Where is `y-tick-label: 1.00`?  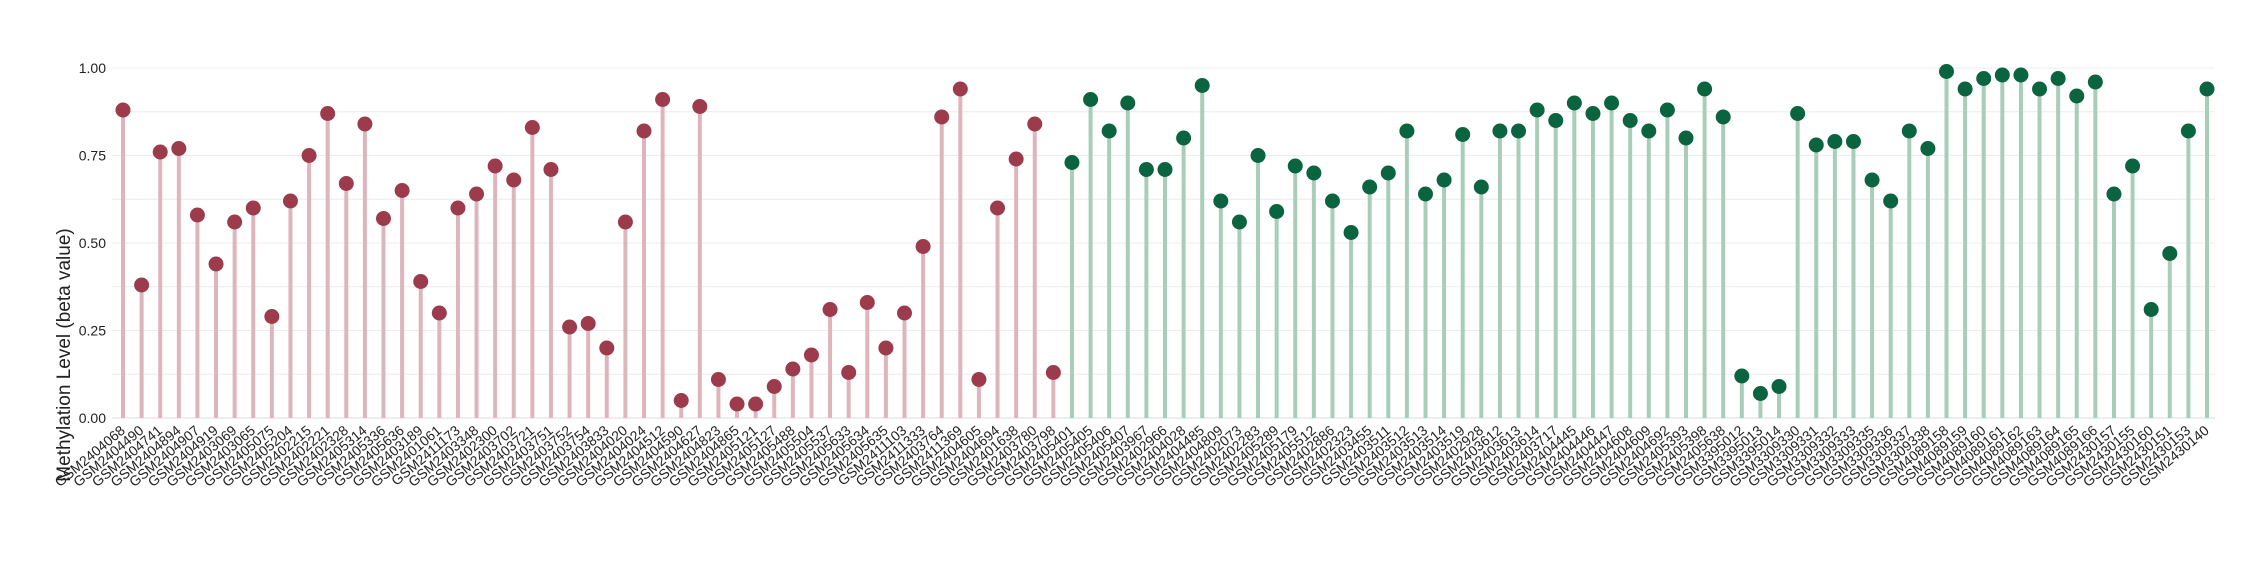 y-tick-label: 1.00 is located at coordinates (92, 68).